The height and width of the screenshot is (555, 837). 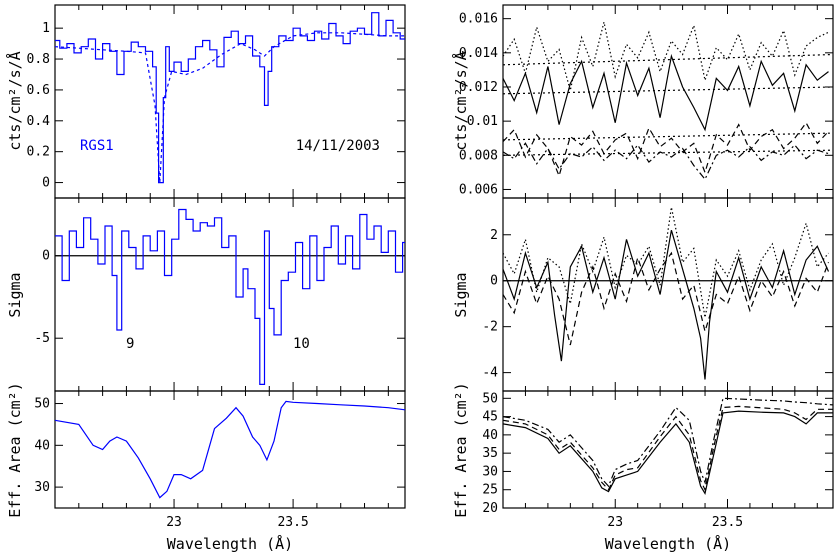 I want to click on right-bottom-ylabel: Eff. Area (cm²), so click(x=461, y=449).